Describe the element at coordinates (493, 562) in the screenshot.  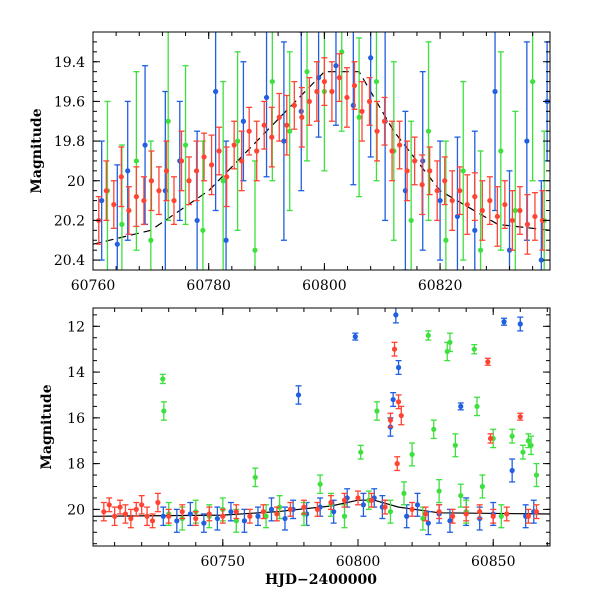
I see `bottom-x-tick-label: 60850` at that location.